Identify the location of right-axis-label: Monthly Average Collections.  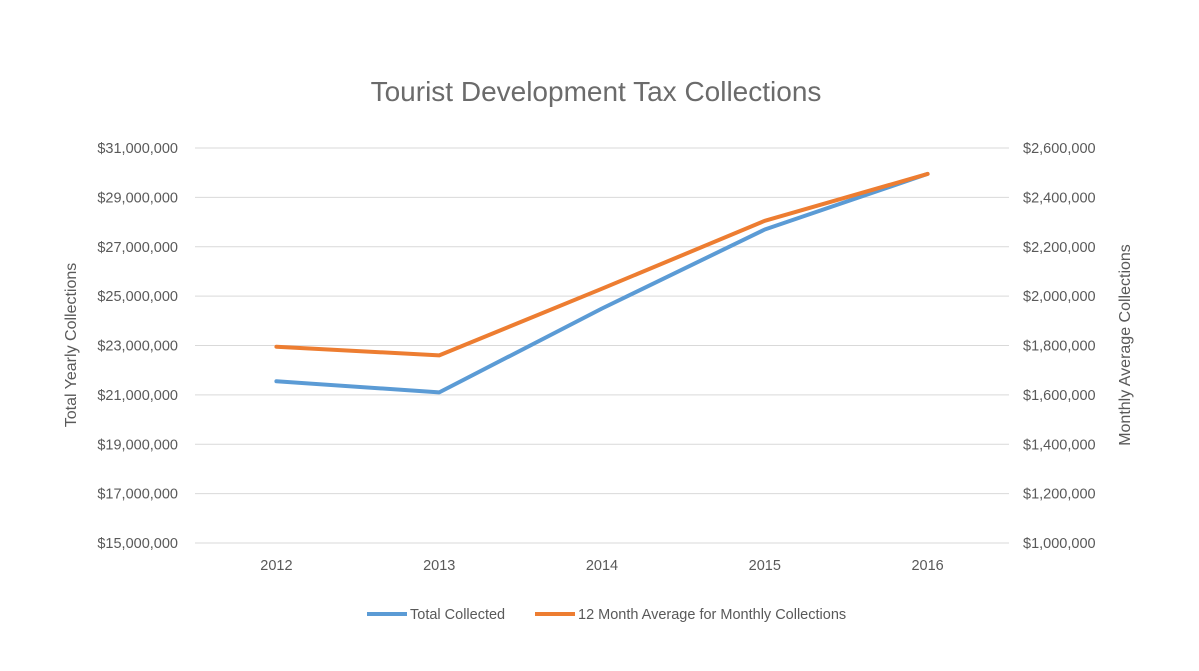
(1125, 345).